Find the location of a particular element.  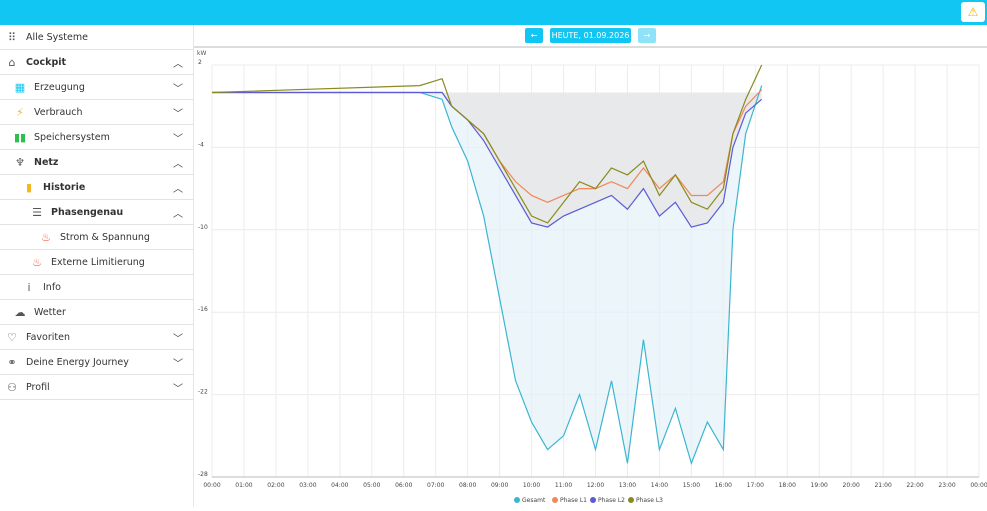

phase-area is located at coordinates (487, 160).